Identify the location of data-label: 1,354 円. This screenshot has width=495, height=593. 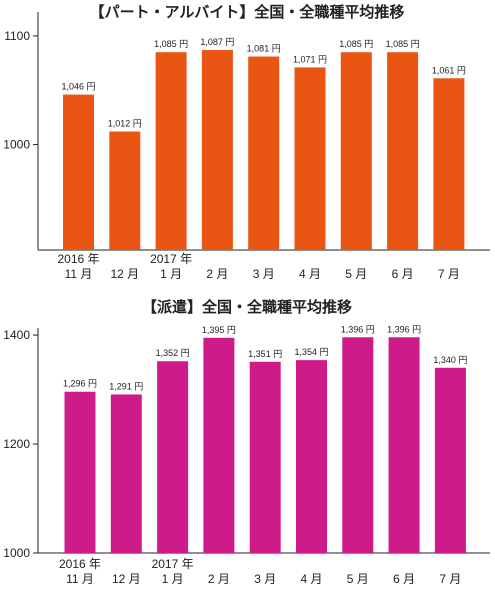
(311, 352).